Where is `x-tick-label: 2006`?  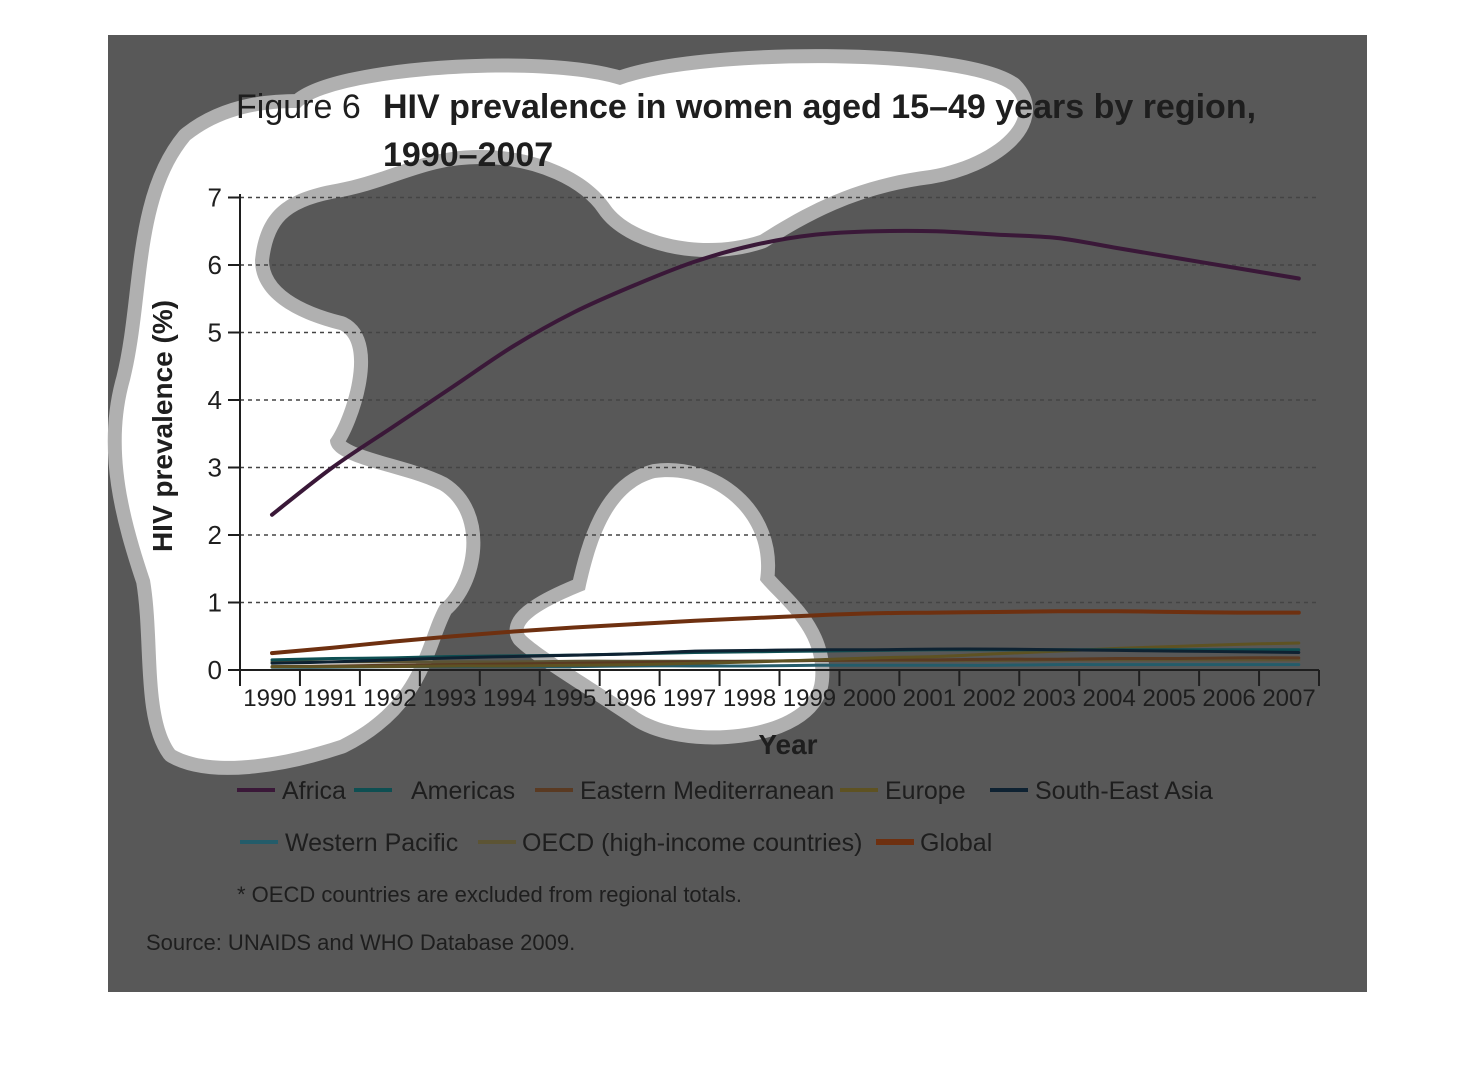 x-tick-label: 2006 is located at coordinates (1228, 698).